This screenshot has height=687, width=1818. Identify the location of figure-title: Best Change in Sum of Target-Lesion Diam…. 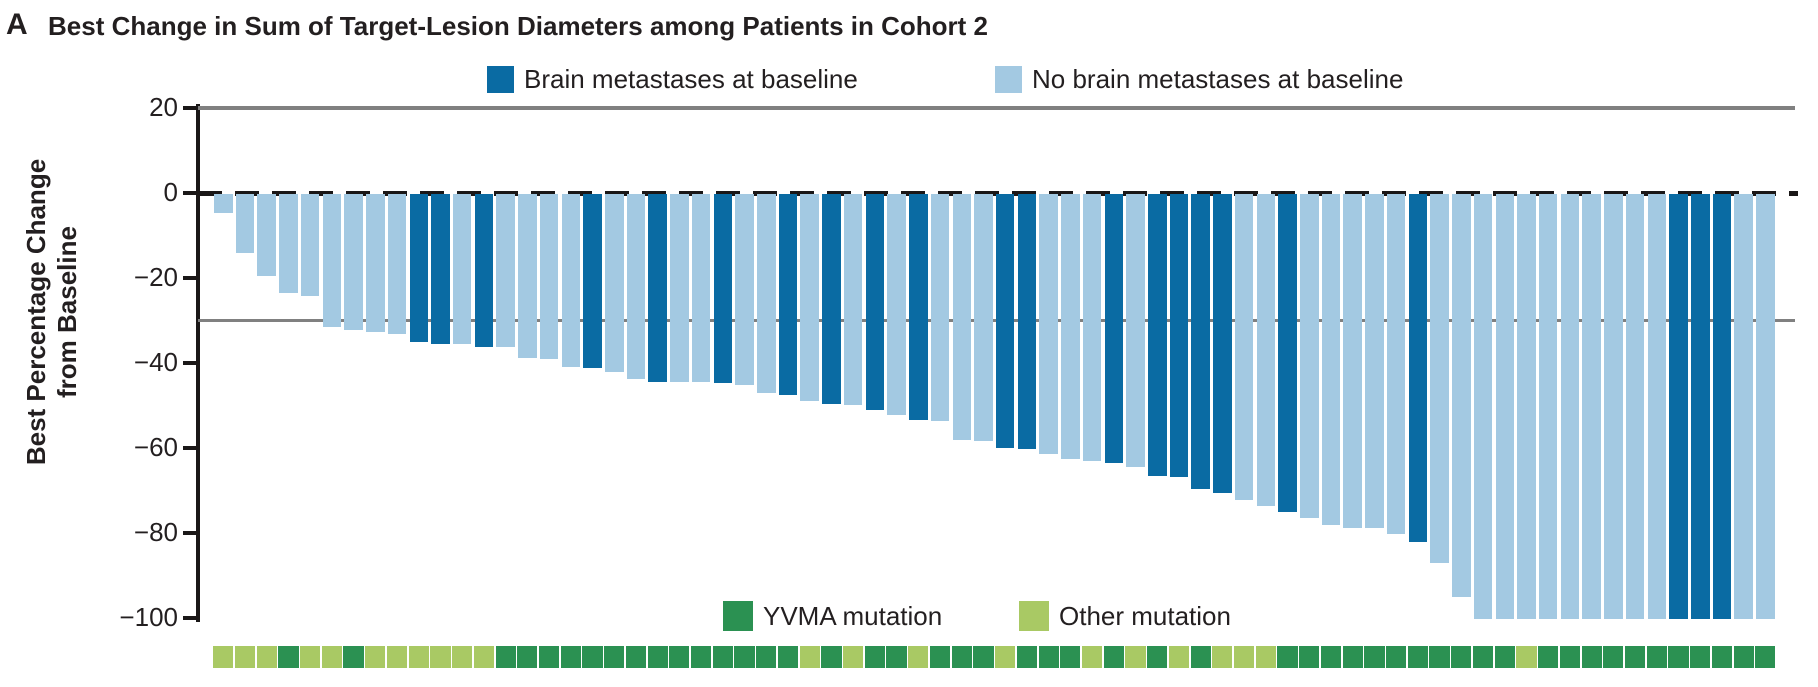
(518, 26).